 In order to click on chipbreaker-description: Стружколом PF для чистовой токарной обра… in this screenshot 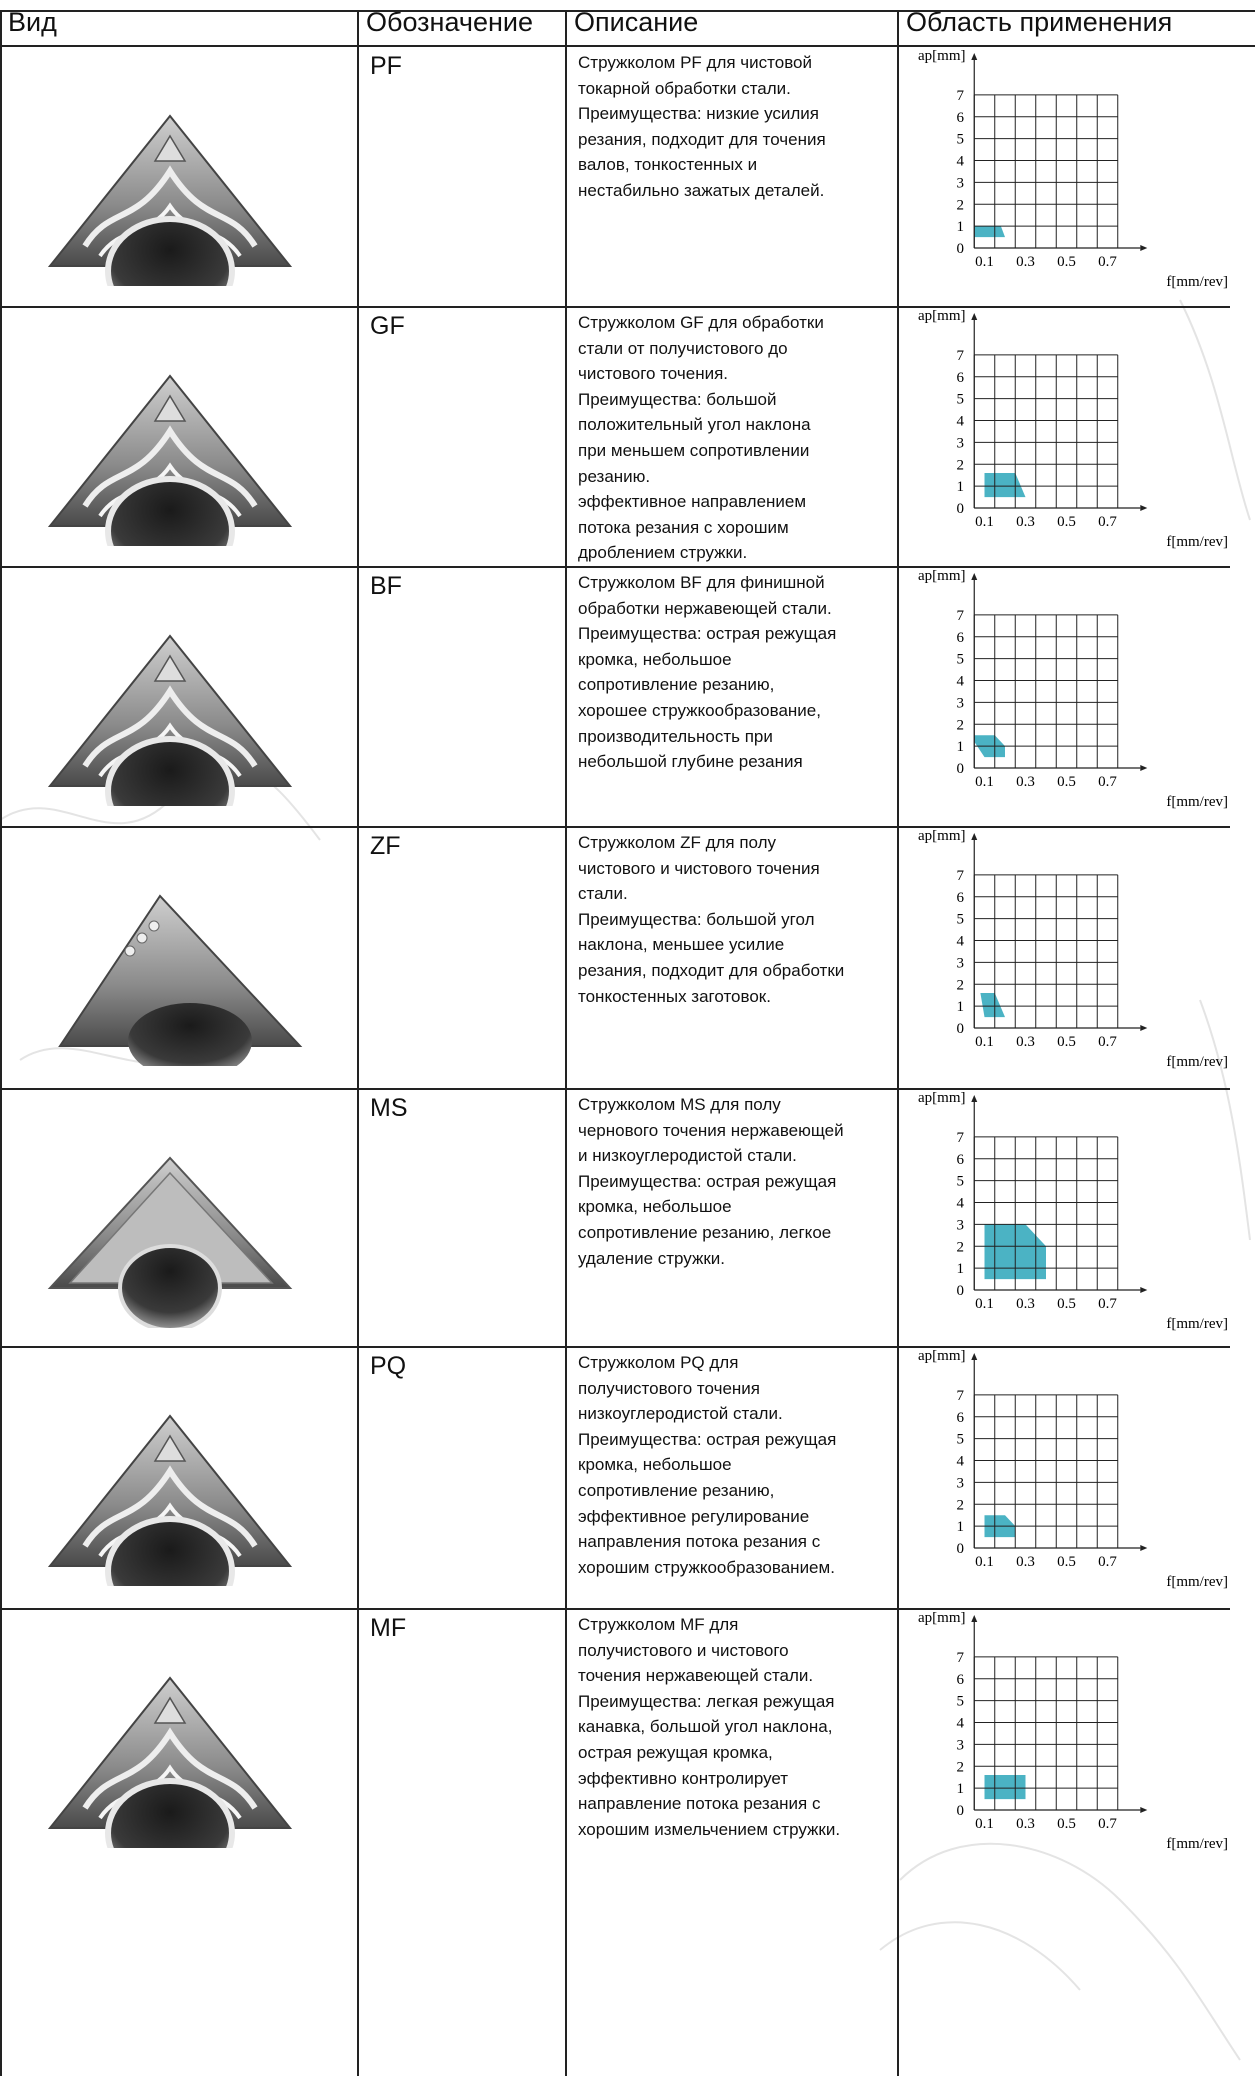, I will do `click(702, 126)`.